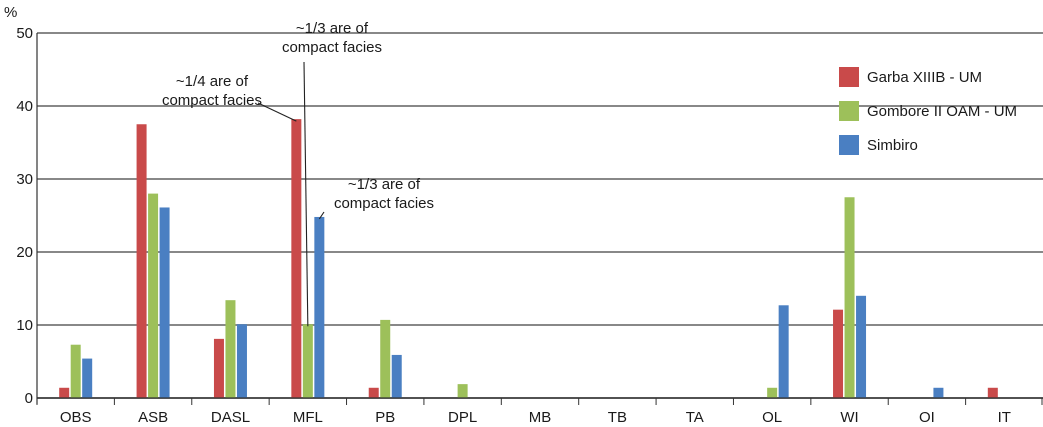 The width and height of the screenshot is (1043, 427). What do you see at coordinates (373, 392) in the screenshot?
I see `bar-garba-xiiib-um-pb` at bounding box center [373, 392].